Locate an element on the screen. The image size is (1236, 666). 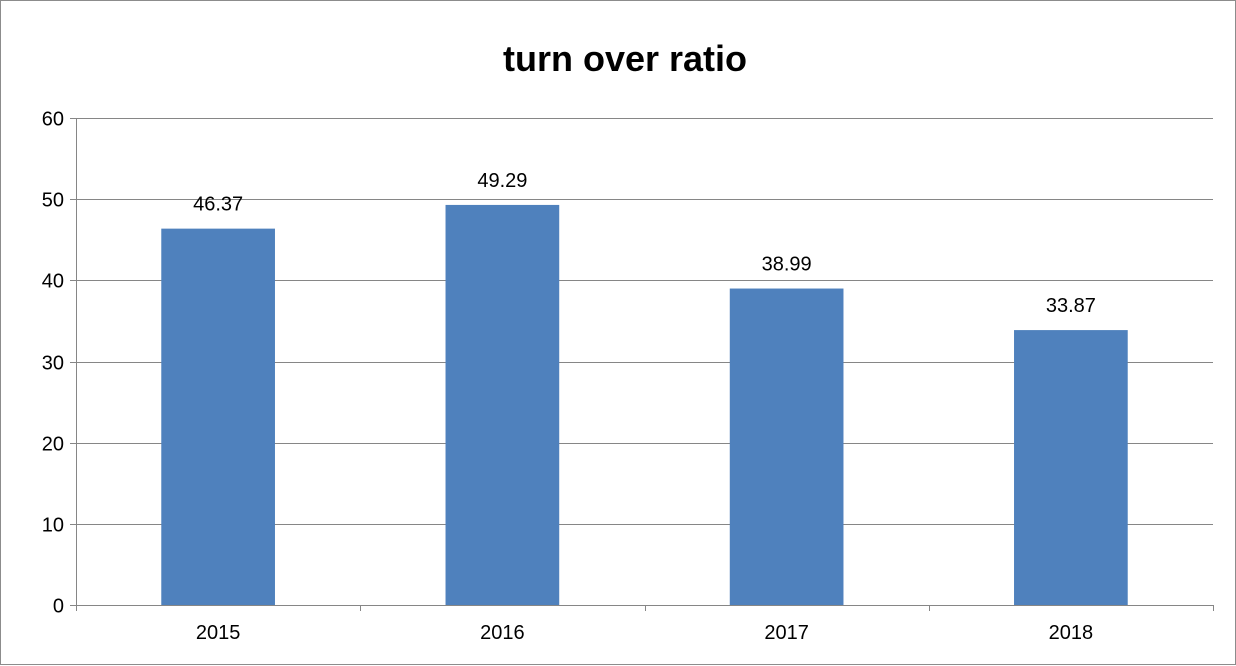
bar-2018 is located at coordinates (1071, 467).